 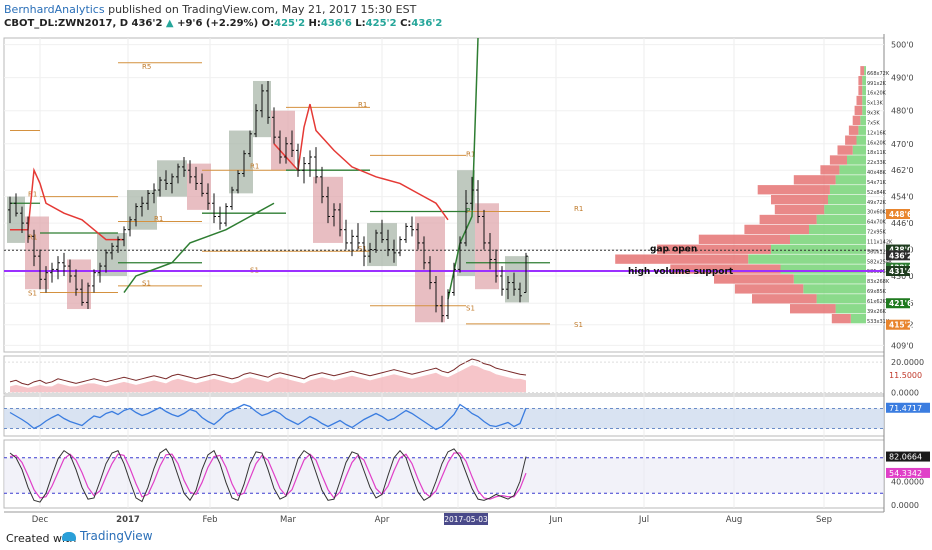 I want to click on tradingview-logo: TradingView, so click(x=107, y=536).